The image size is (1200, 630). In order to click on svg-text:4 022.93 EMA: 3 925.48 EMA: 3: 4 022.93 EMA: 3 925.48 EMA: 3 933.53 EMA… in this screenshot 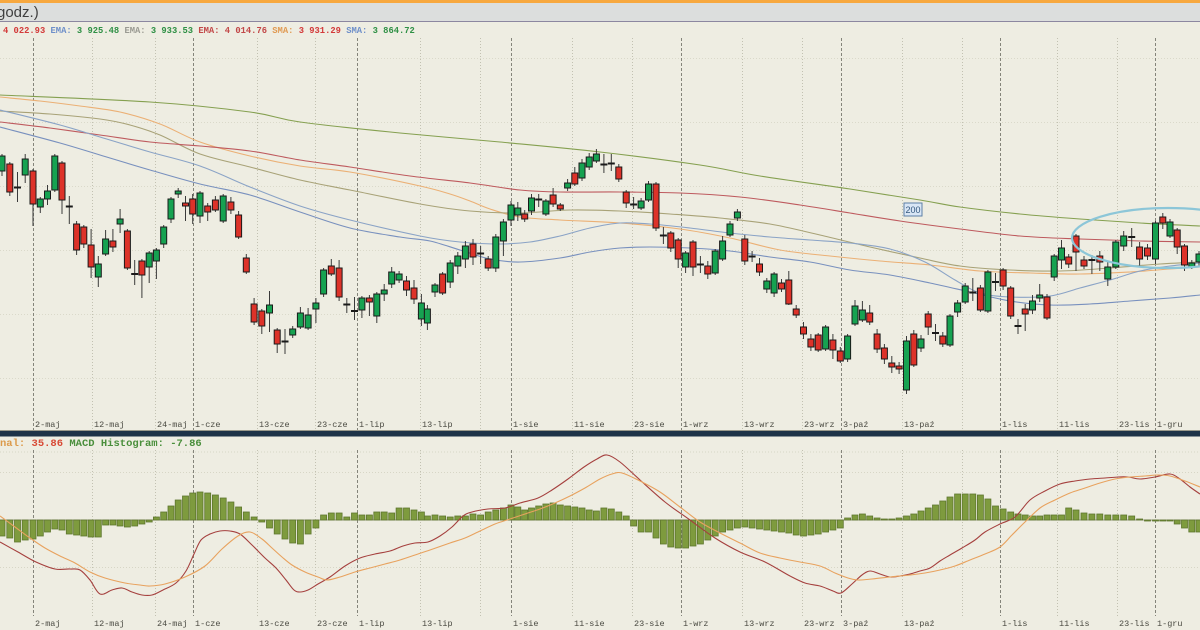, I will do `click(209, 31)`.